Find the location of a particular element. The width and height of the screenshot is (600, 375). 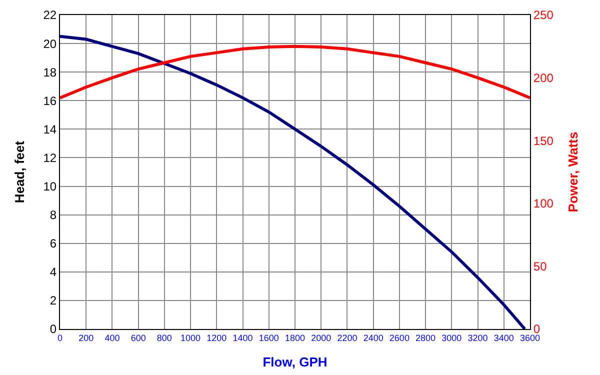

y-tick-label: 18 is located at coordinates (50, 72).